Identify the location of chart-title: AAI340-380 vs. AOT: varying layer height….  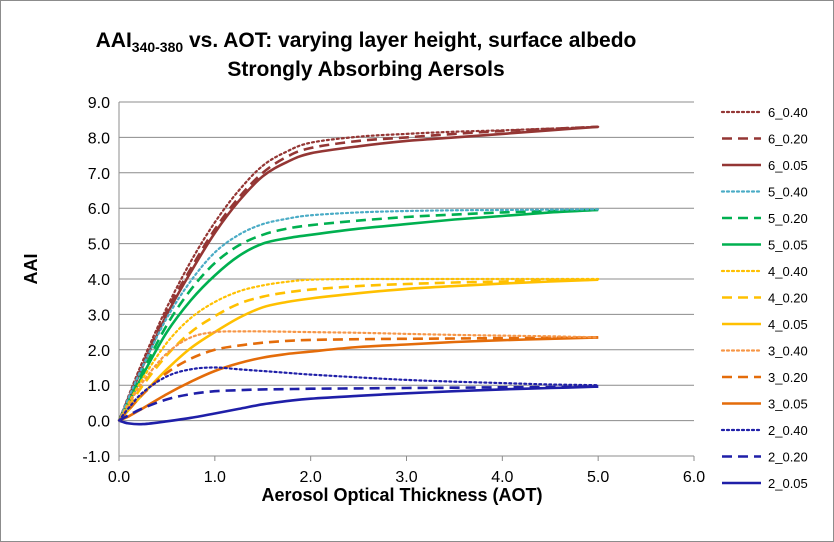
(366, 42).